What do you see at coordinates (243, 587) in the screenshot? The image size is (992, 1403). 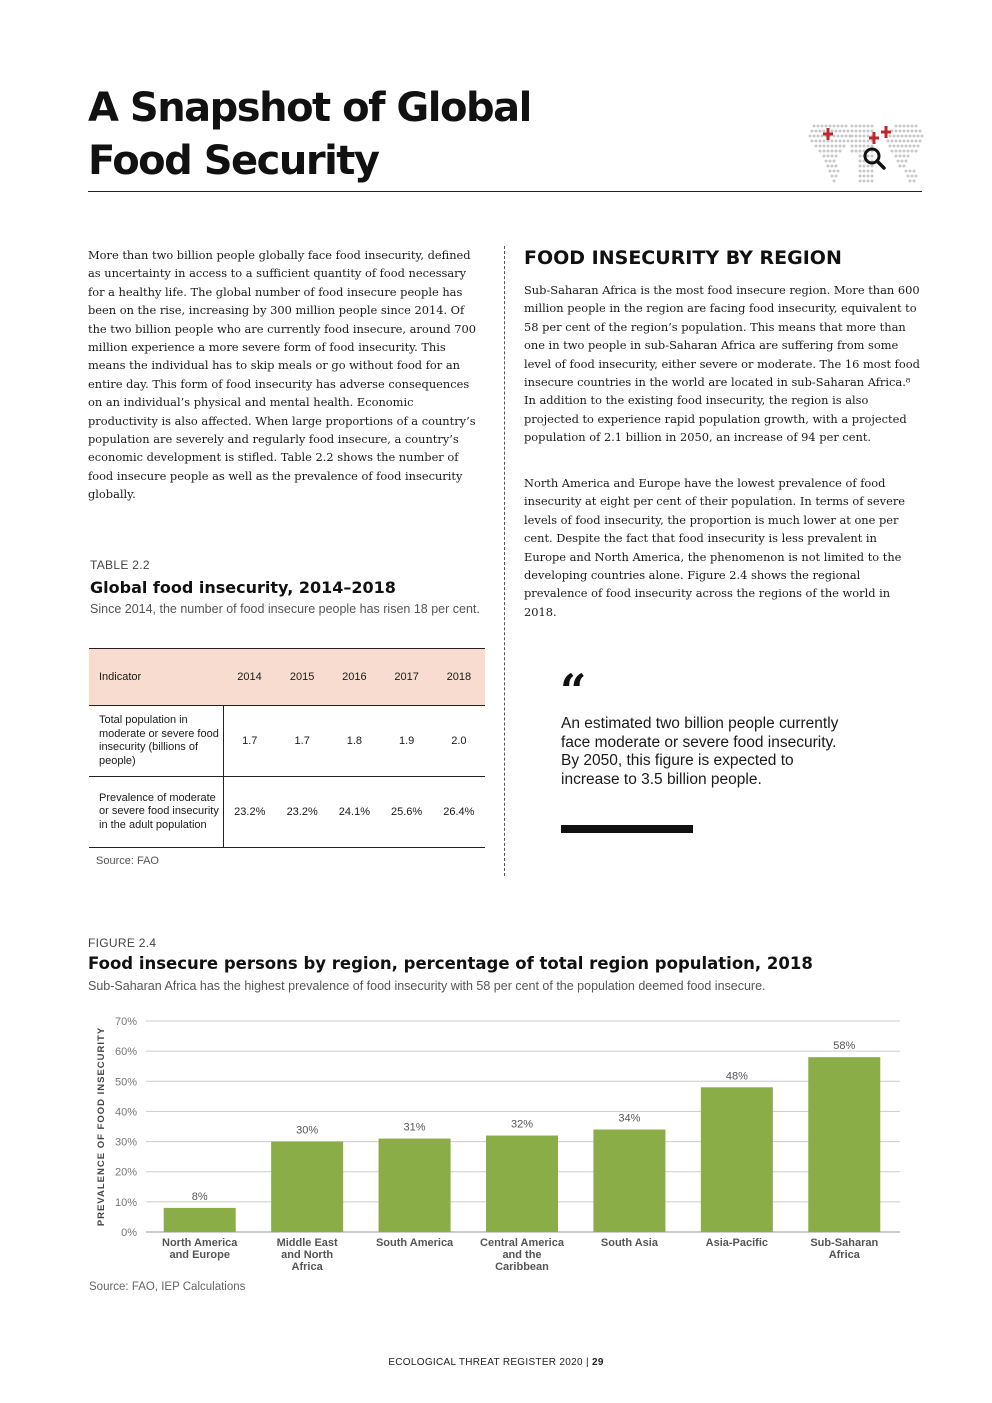 I see `table-title: Global food insecurity, 2014–2018` at bounding box center [243, 587].